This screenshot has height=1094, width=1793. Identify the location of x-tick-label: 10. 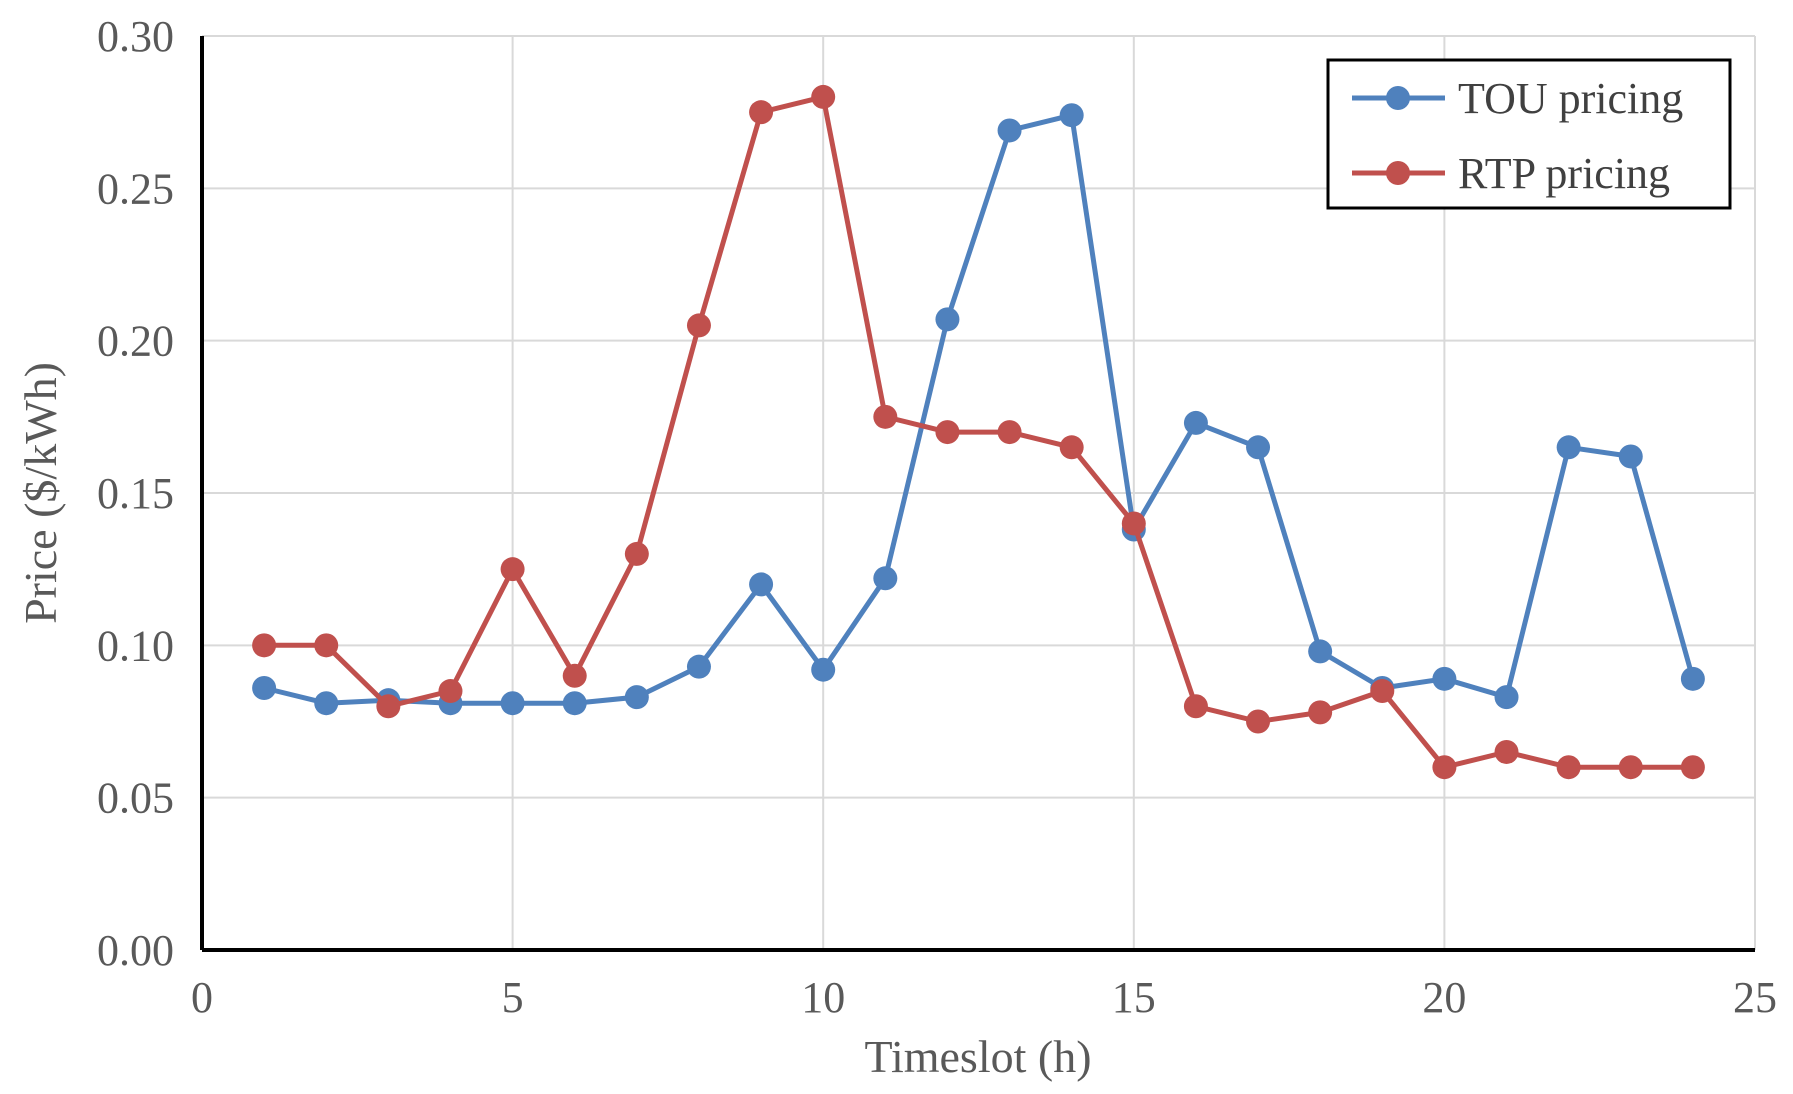
(823, 997).